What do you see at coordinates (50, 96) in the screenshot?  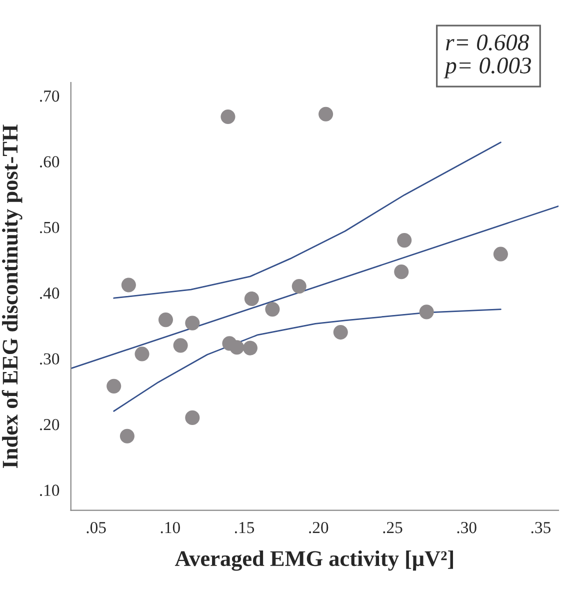 I see `y-tick-label: .70` at bounding box center [50, 96].